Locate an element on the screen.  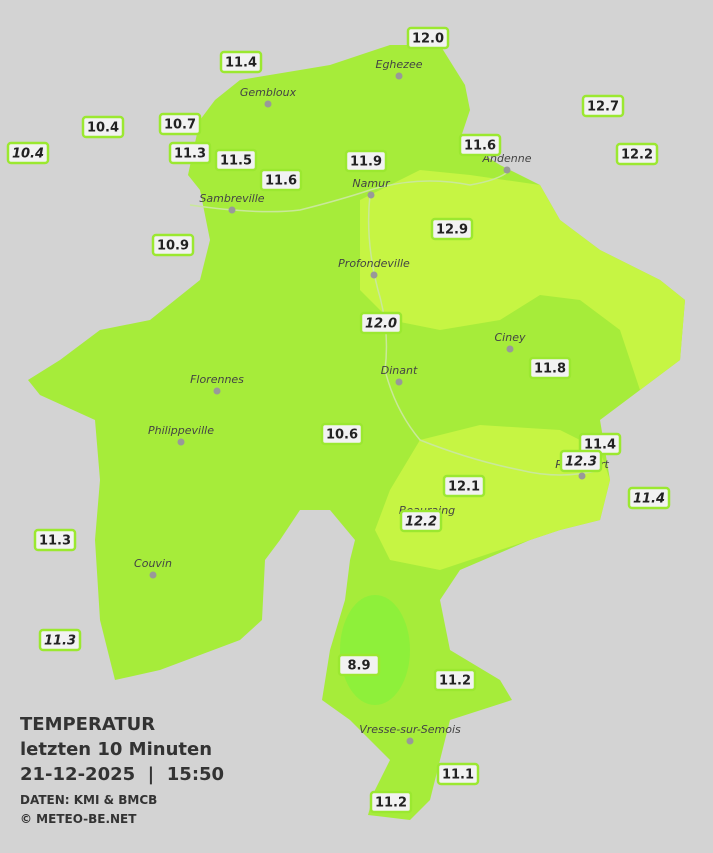
station-value: 10.7 is located at coordinates (180, 125).